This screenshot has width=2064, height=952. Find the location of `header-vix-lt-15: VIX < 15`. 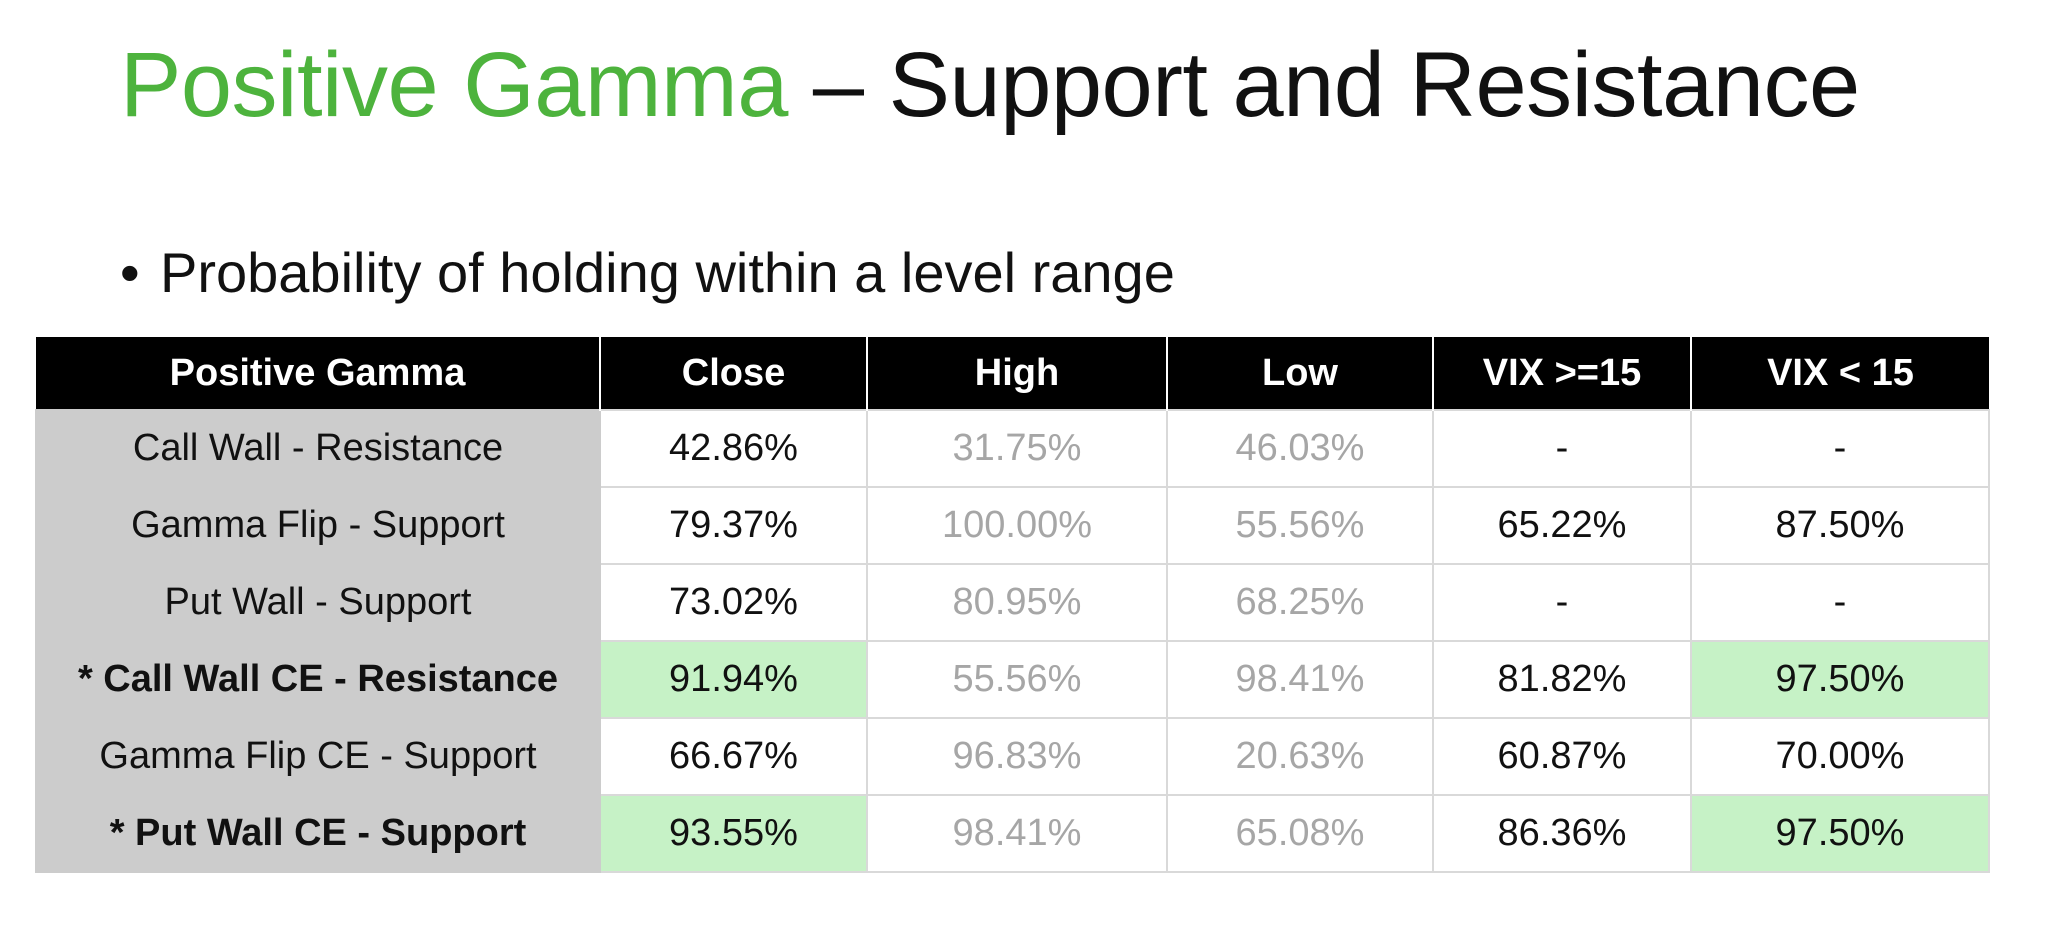

header-vix-lt-15: VIX < 15 is located at coordinates (1840, 373).